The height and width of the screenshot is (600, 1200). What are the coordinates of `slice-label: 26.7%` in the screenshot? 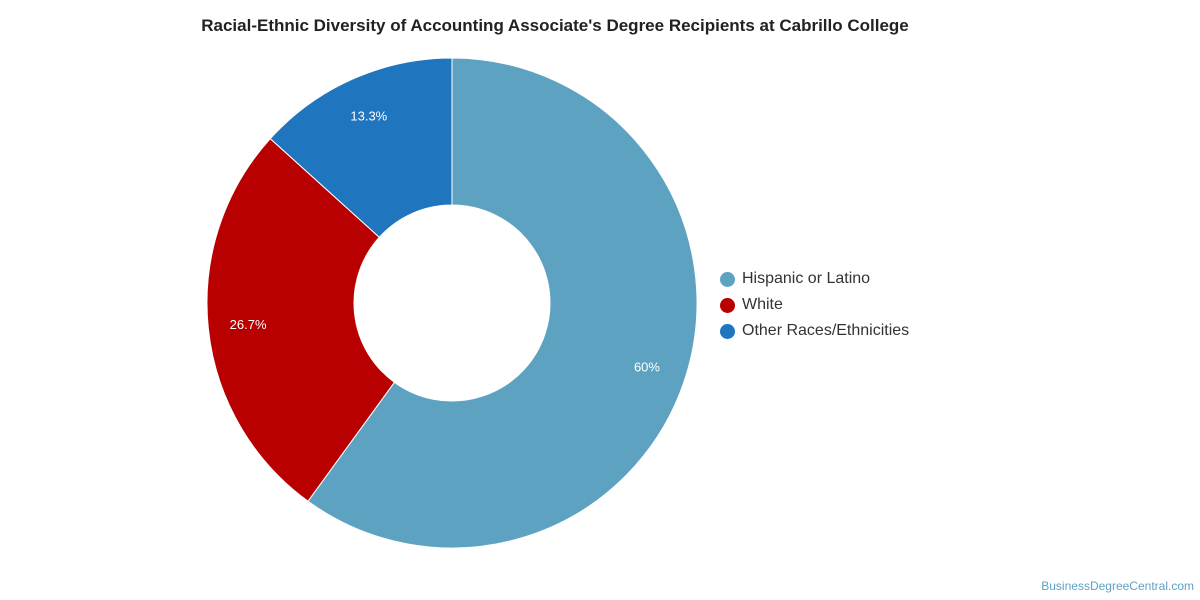 It's located at (248, 324).